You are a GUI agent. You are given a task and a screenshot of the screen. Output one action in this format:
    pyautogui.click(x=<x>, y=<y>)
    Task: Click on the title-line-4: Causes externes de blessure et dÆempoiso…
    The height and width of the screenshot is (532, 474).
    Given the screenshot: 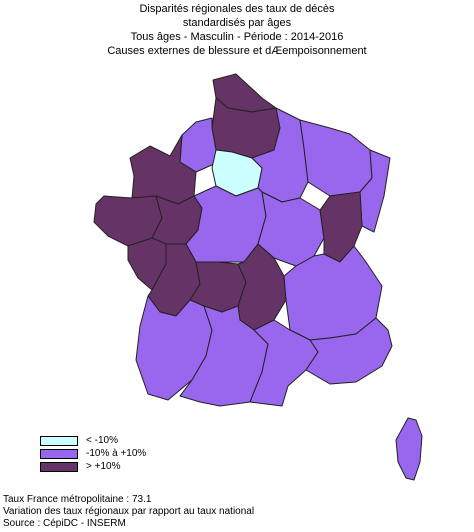 What is the action you would take?
    pyautogui.click(x=237, y=51)
    